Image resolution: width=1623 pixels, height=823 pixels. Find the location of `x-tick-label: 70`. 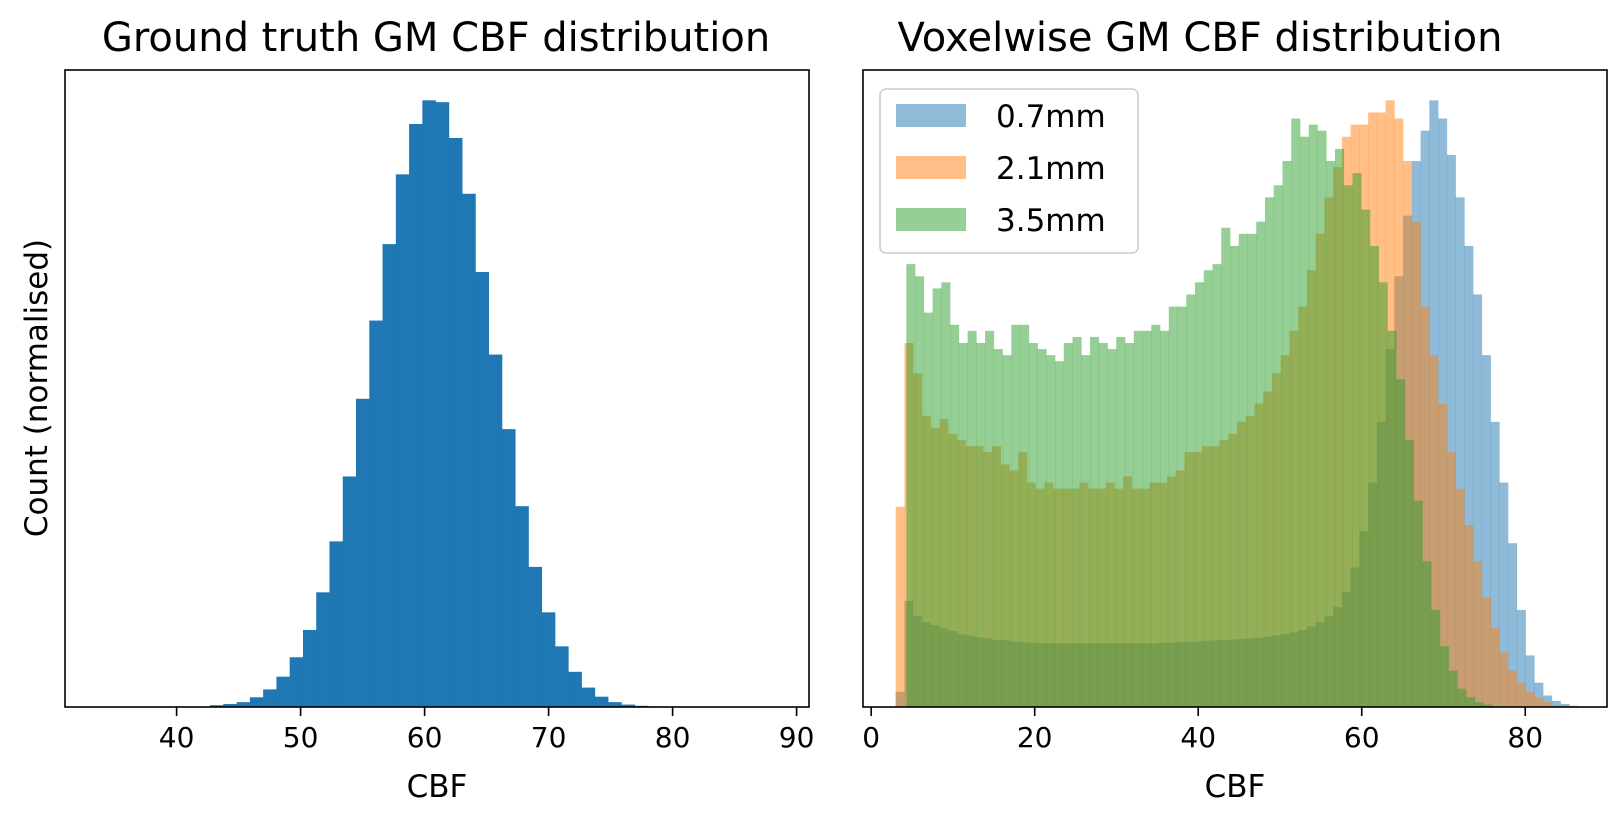

x-tick-label: 70 is located at coordinates (549, 737).